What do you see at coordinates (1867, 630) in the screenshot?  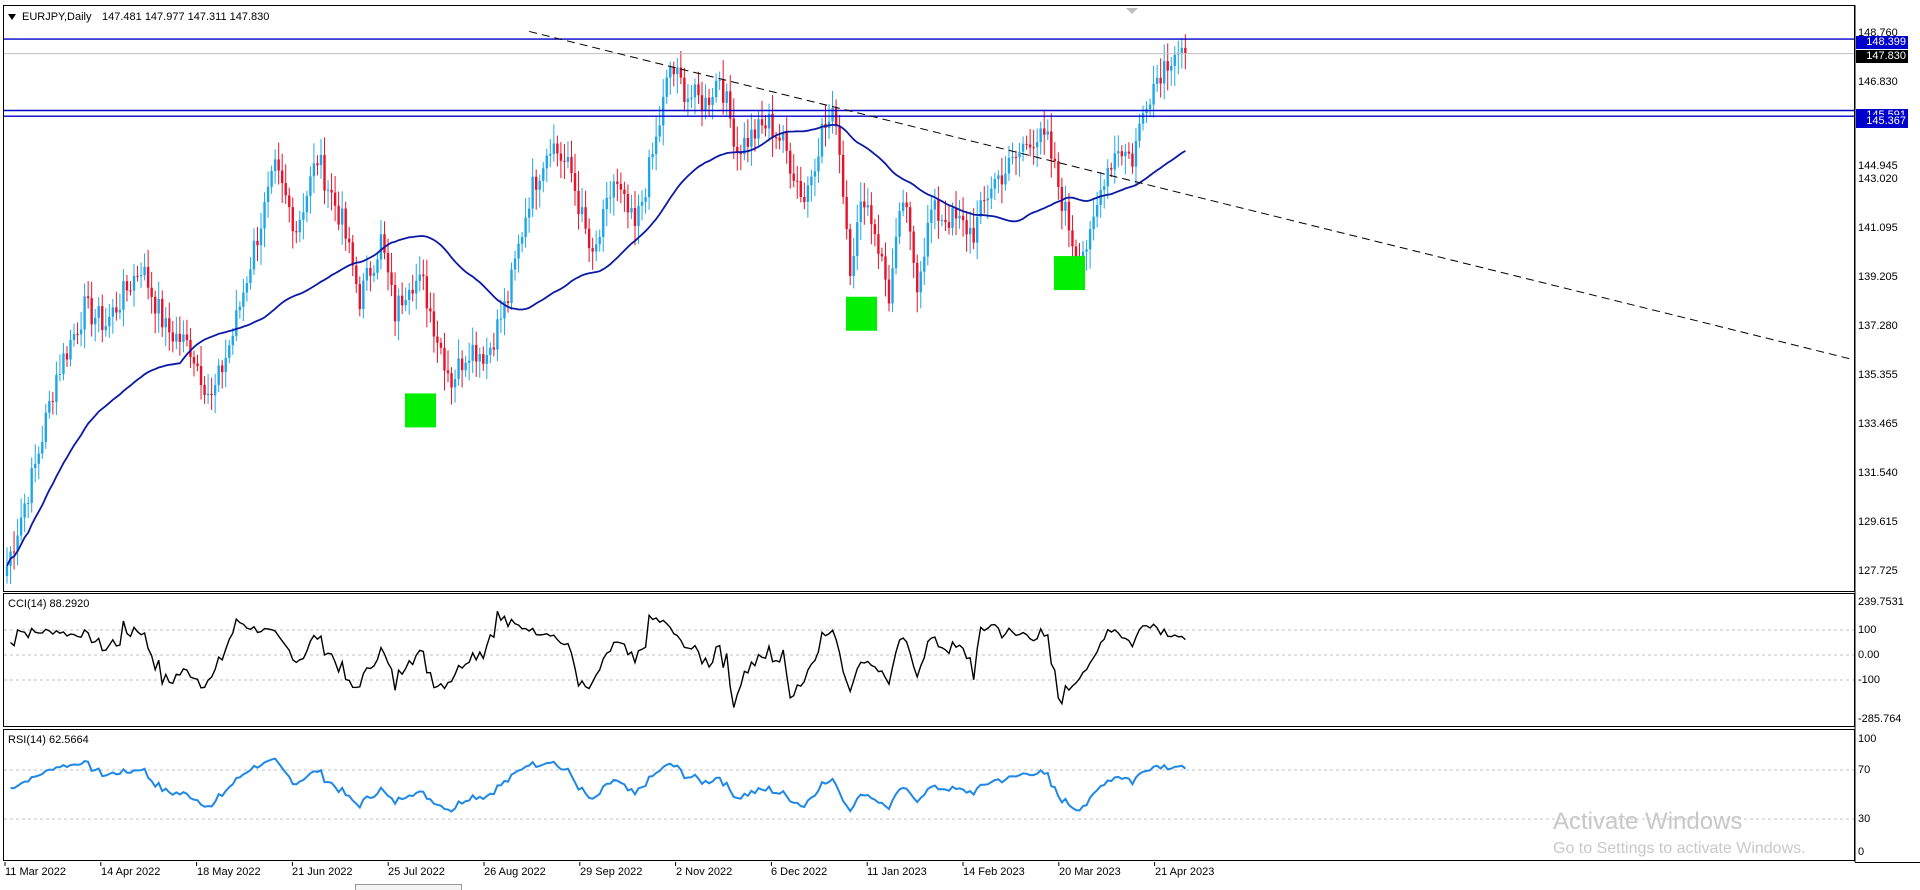 I see `cci-axis-label: 100` at bounding box center [1867, 630].